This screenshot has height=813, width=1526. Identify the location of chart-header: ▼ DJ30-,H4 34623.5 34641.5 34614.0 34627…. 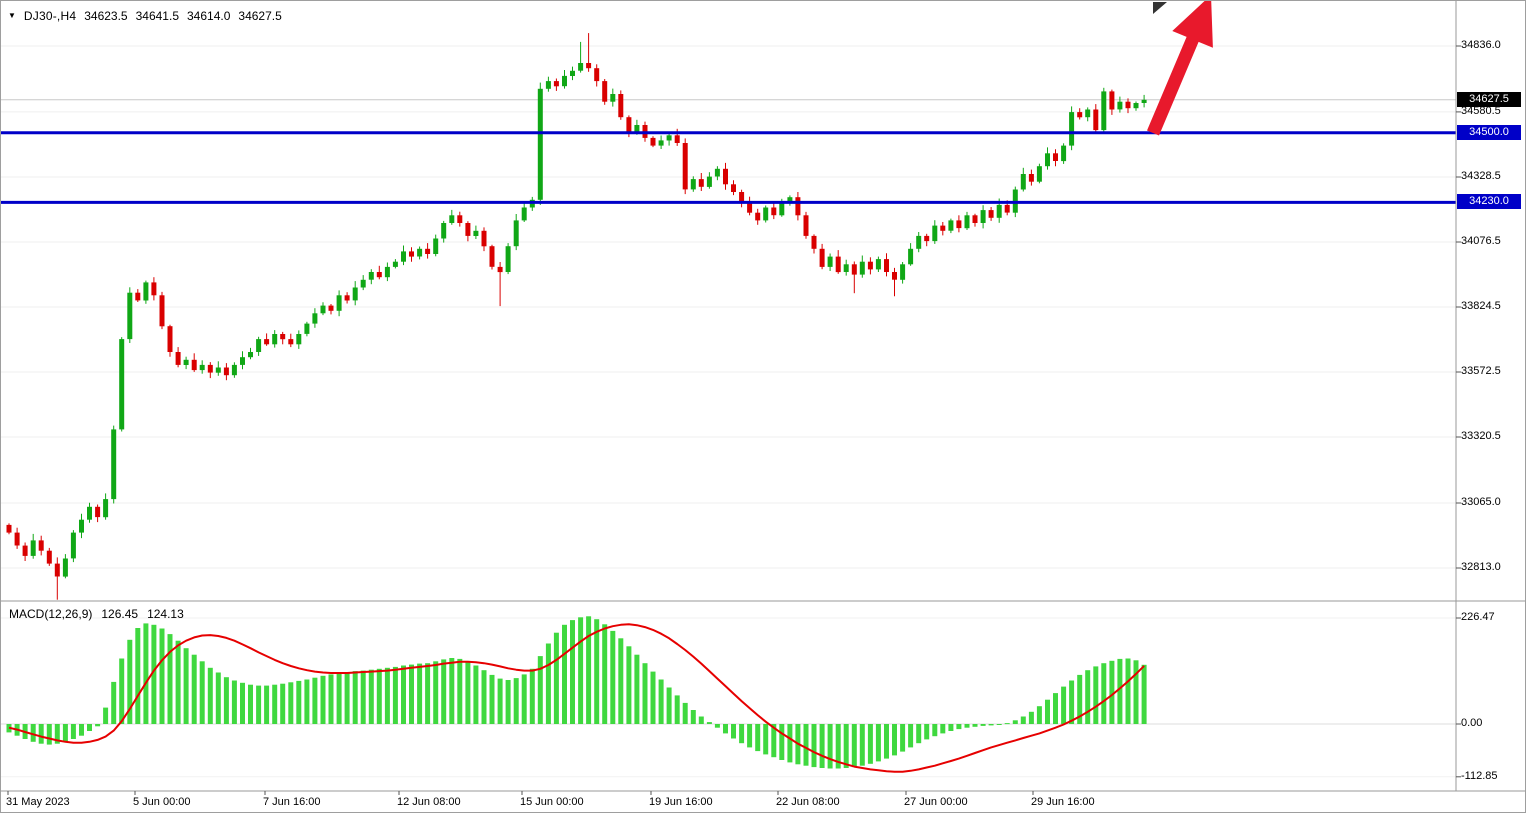
(145, 16).